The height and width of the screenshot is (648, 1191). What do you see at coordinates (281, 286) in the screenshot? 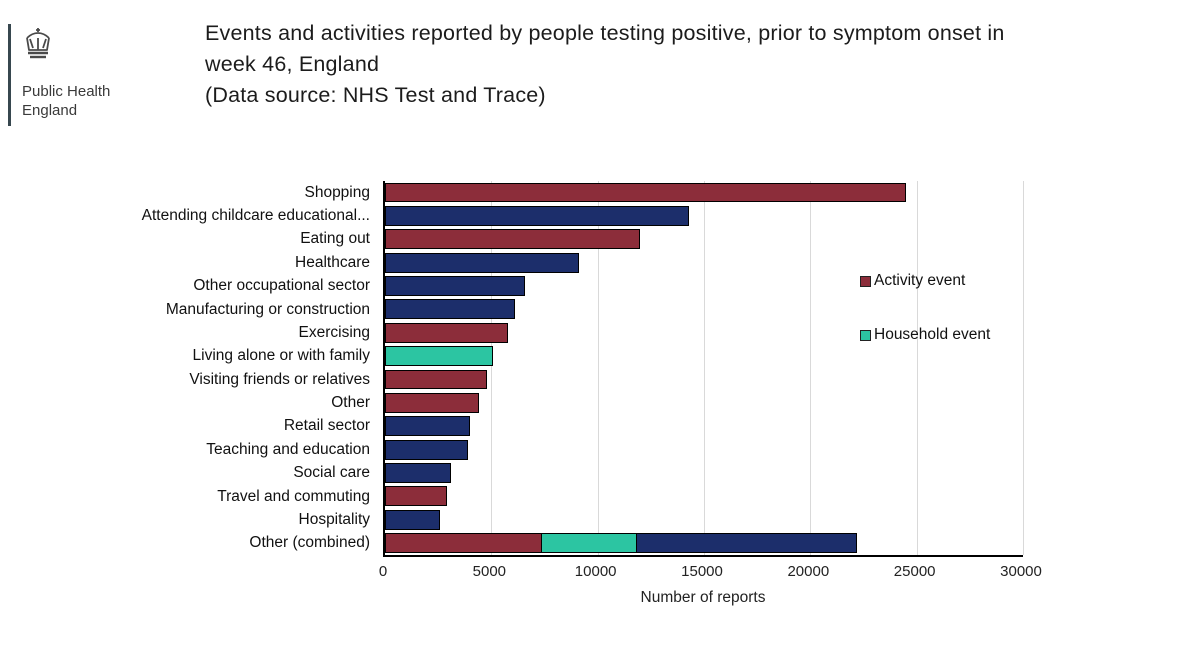
I see `category-label: Other occupational sector` at bounding box center [281, 286].